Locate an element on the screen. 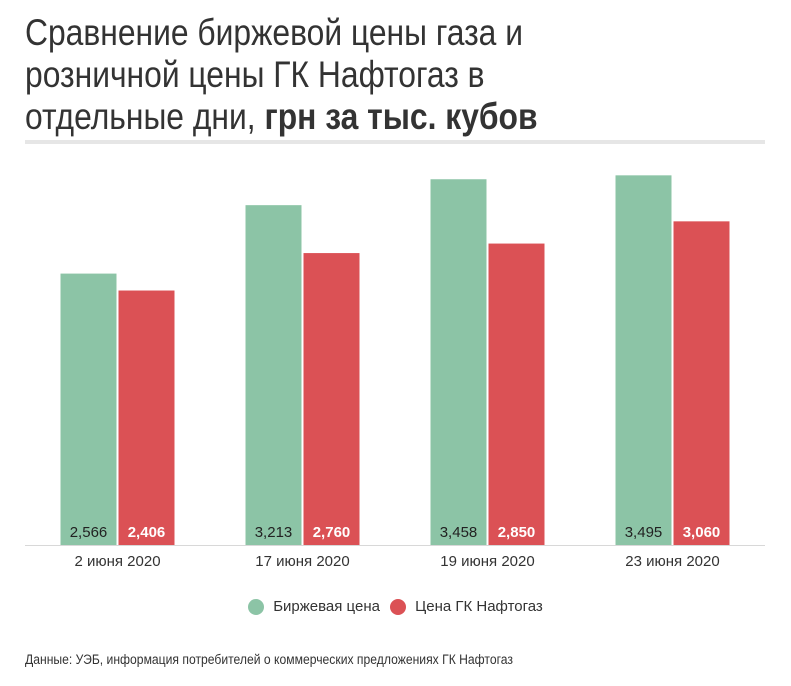  data-label: 3,060 is located at coordinates (702, 532).